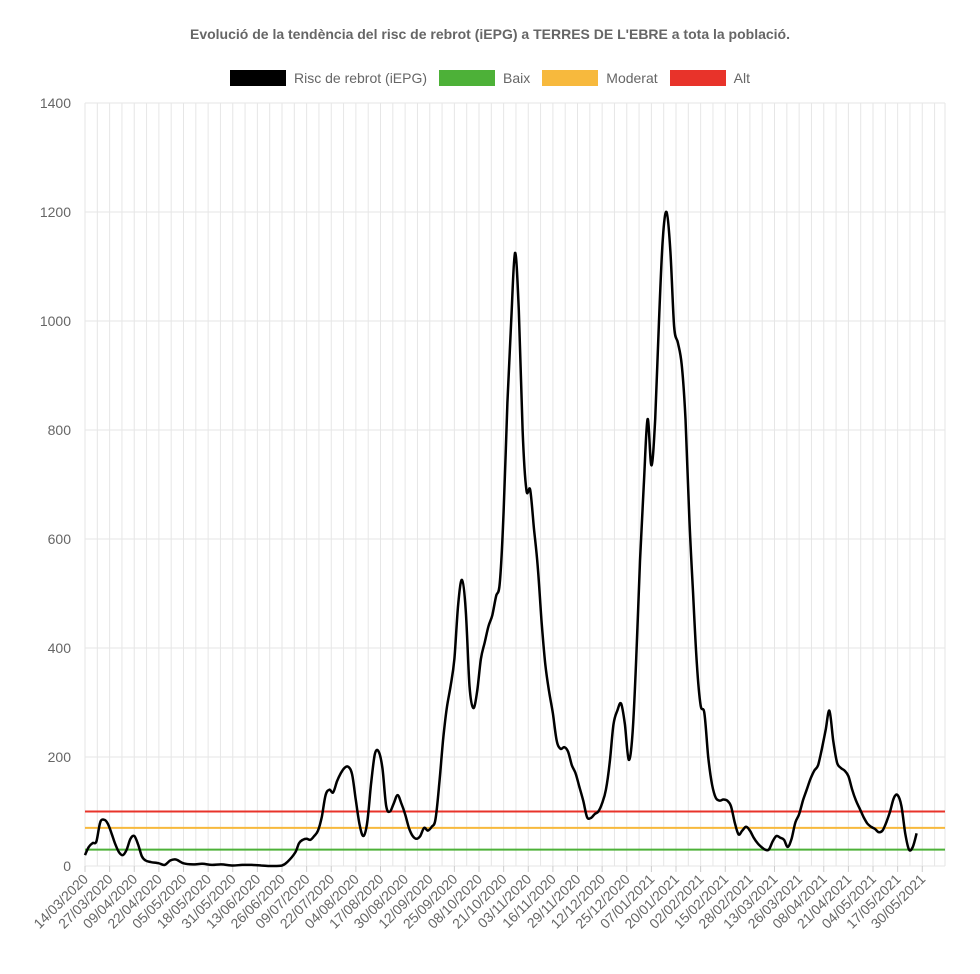  What do you see at coordinates (258, 78) in the screenshot?
I see `legend-swatch-iepg` at bounding box center [258, 78].